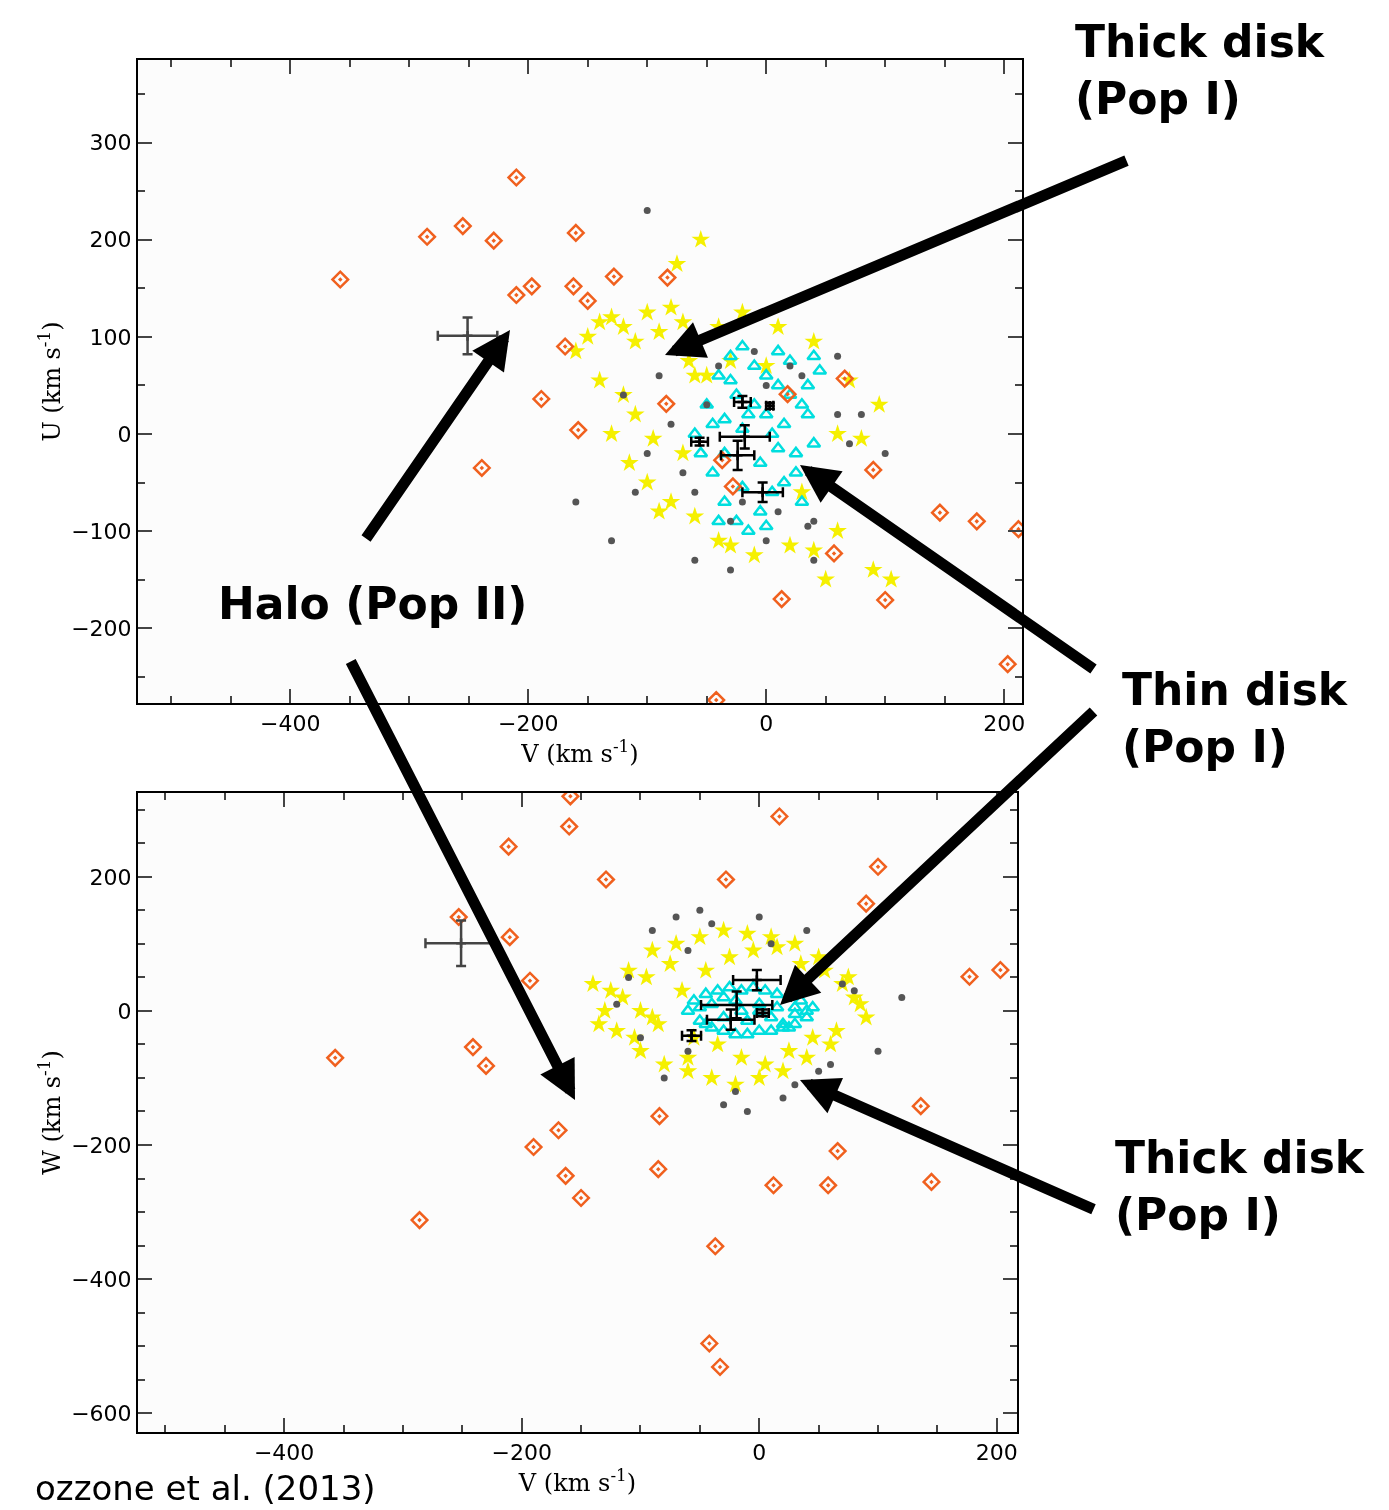 Image resolution: width=1389 pixels, height=1510 pixels. Describe the element at coordinates (110, 143) in the screenshot. I see `y-tick-label: 300` at that location.